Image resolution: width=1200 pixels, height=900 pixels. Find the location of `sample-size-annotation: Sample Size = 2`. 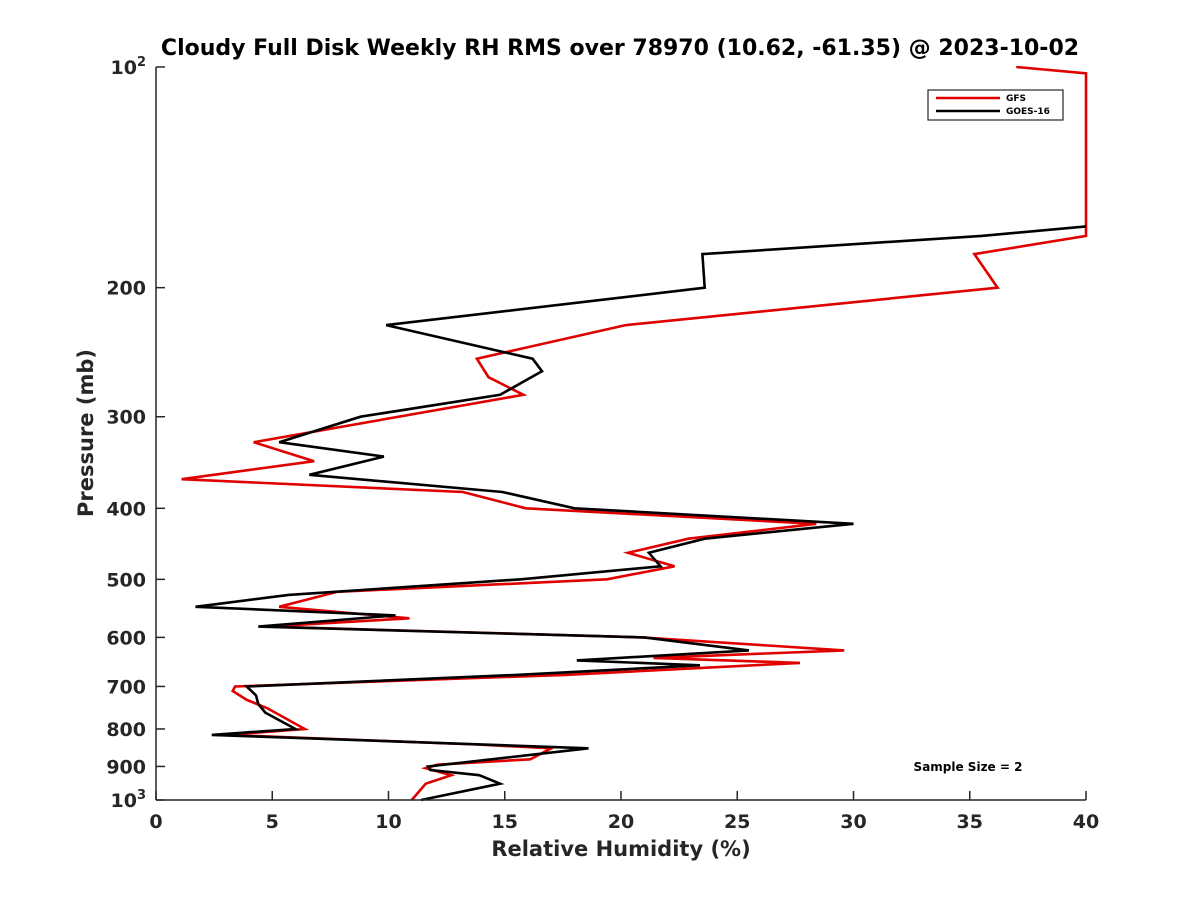

sample-size-annotation: Sample Size = 2 is located at coordinates (968, 767).